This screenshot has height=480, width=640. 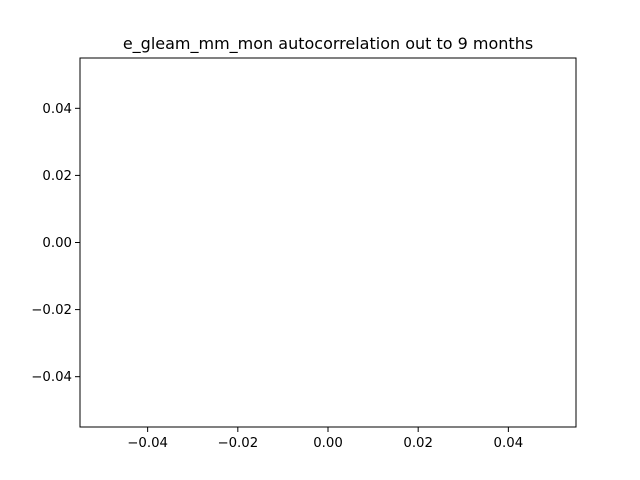 What do you see at coordinates (237, 443) in the screenshot?
I see `x-tick-label: −0.02` at bounding box center [237, 443].